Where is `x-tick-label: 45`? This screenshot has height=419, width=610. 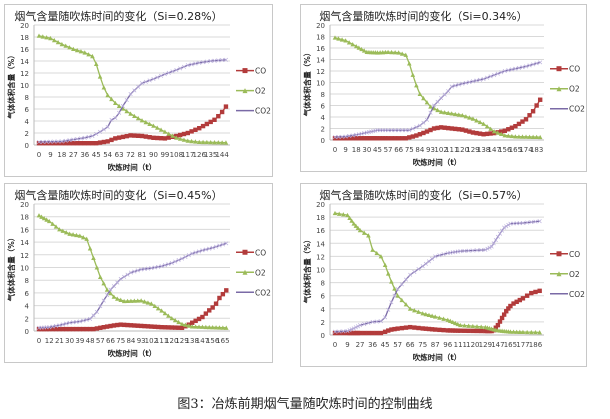
x-tick-label: 45 is located at coordinates (385, 345).